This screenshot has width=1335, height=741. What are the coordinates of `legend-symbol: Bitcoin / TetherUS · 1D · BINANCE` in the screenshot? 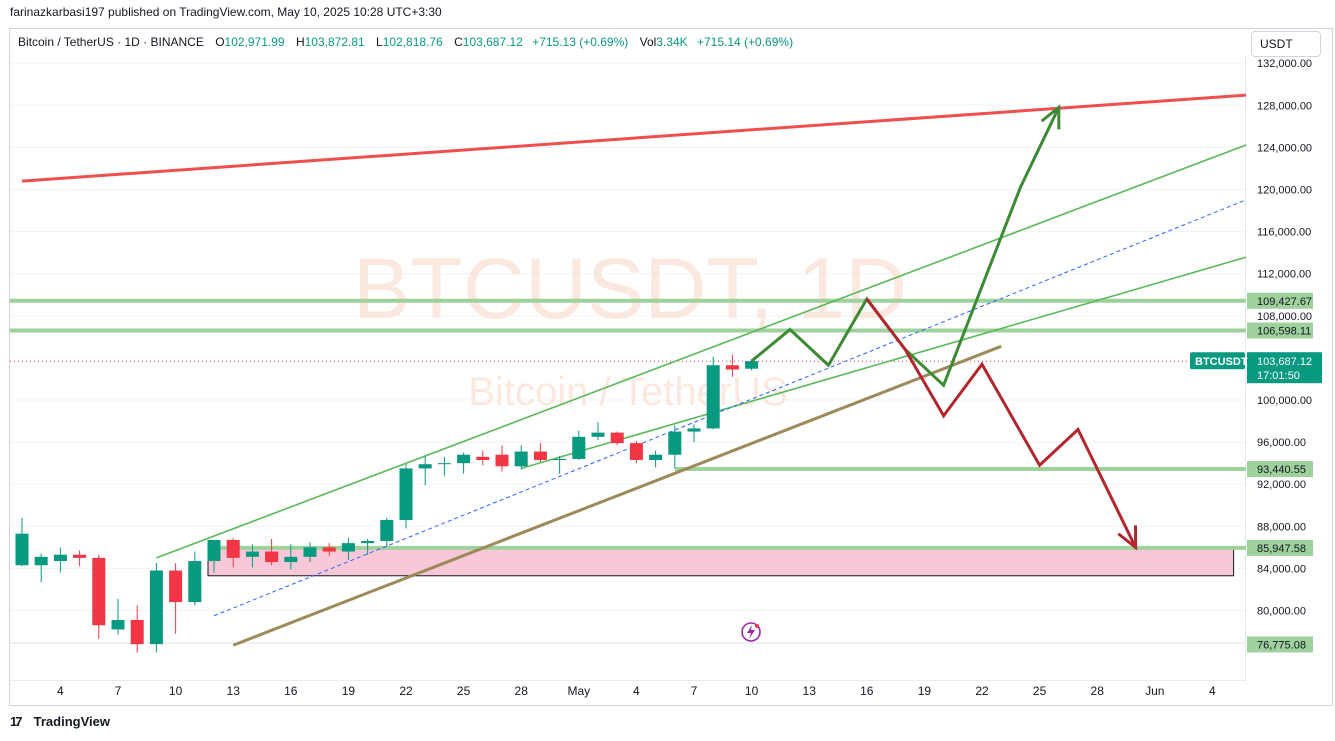 It's located at (111, 42).